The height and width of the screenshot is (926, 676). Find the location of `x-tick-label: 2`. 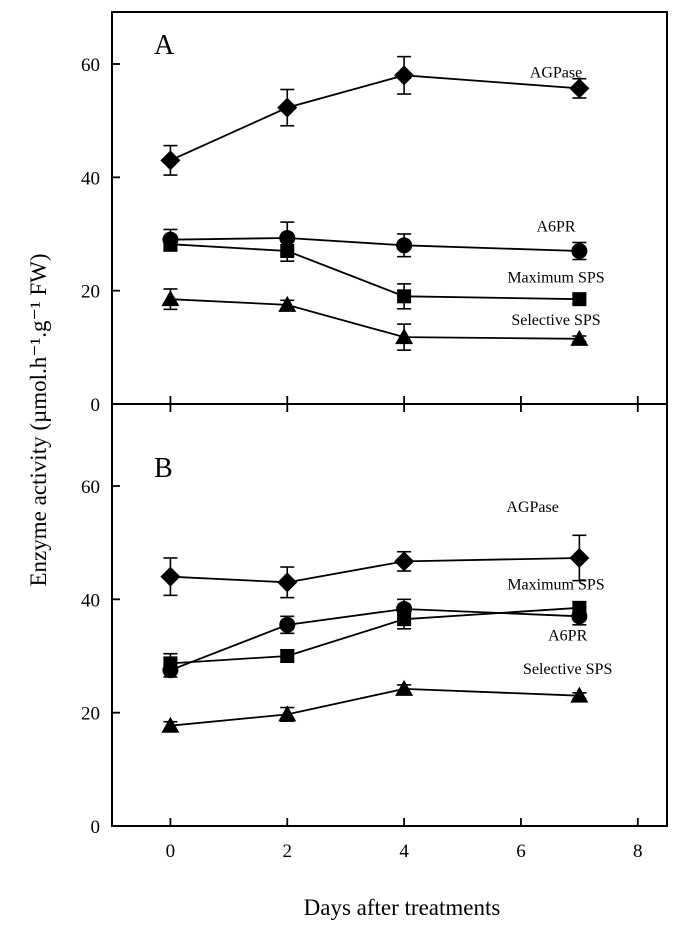

x-tick-label: 2 is located at coordinates (288, 851).